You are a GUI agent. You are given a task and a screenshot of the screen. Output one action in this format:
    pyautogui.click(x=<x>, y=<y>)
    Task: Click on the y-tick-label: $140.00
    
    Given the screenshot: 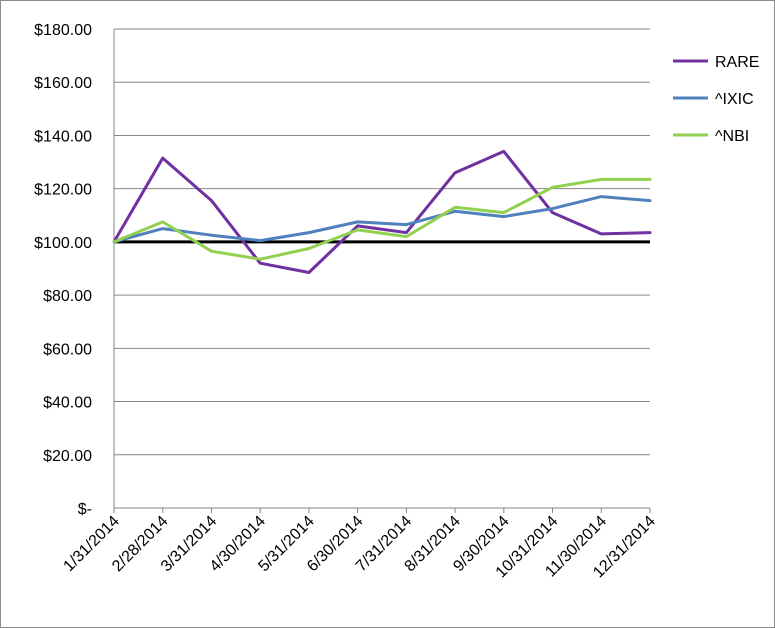 What is the action you would take?
    pyautogui.click(x=63, y=136)
    